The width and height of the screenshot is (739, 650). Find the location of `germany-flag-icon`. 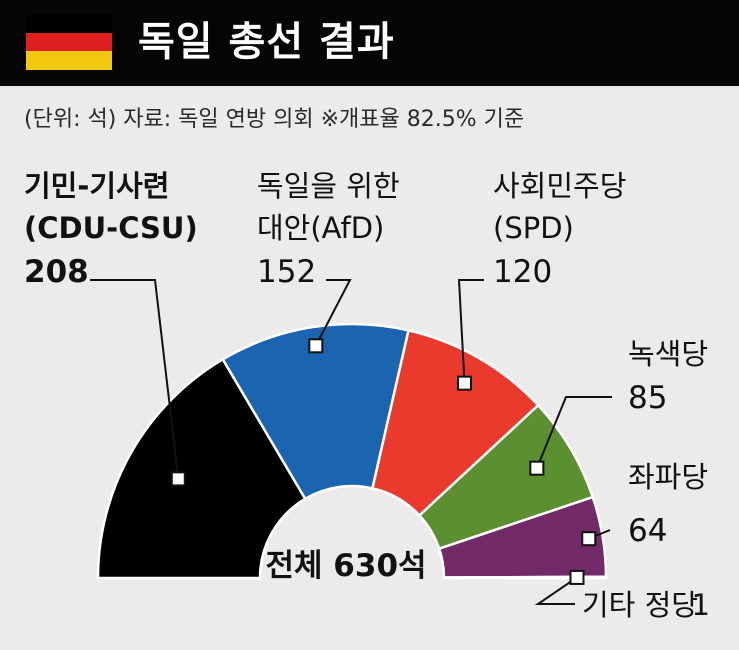

germany-flag-icon is located at coordinates (69, 42).